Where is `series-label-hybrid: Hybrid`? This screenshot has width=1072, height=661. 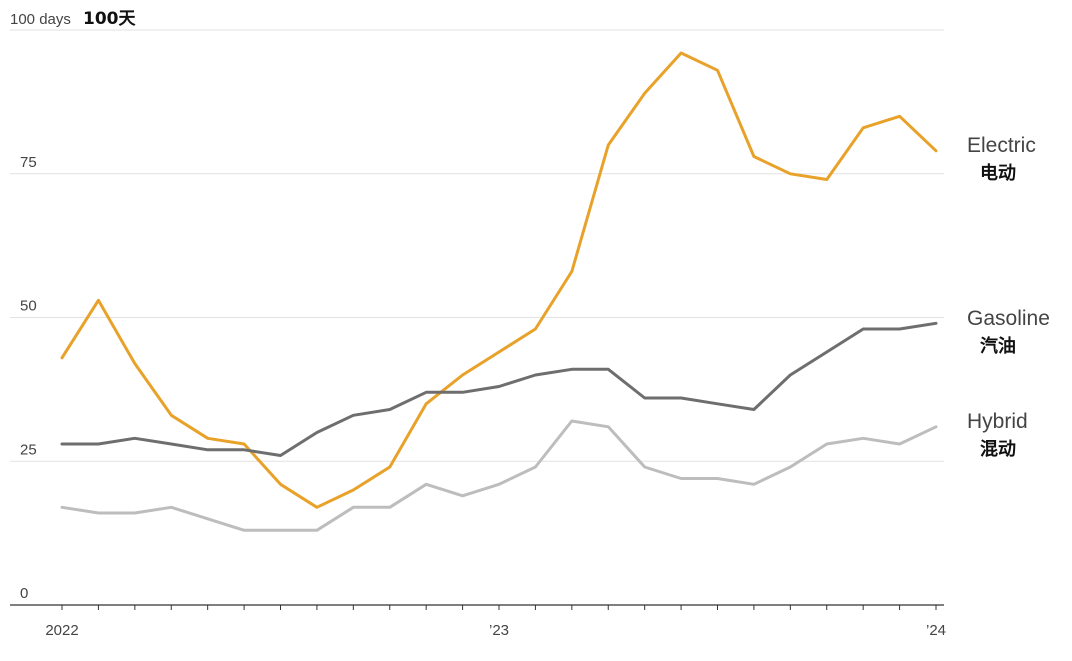
series-label-hybrid: Hybrid is located at coordinates (997, 421).